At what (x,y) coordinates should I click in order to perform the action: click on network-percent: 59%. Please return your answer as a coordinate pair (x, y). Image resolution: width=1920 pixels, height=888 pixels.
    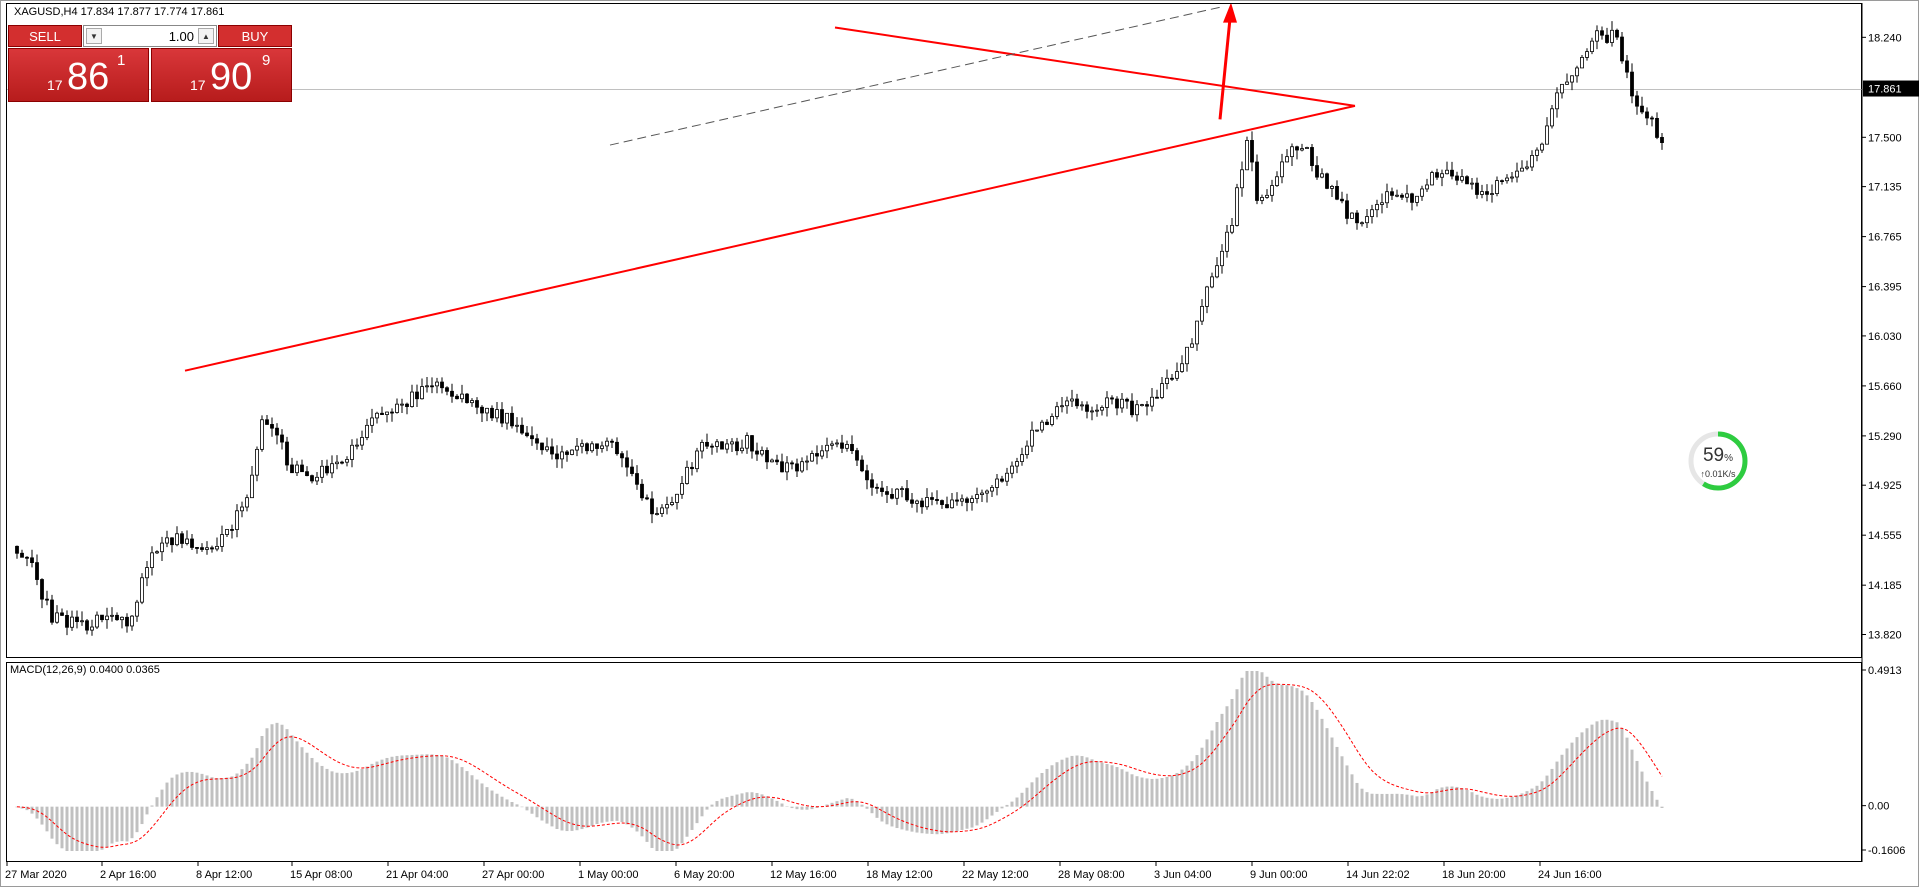
    Looking at the image, I should click on (1718, 456).